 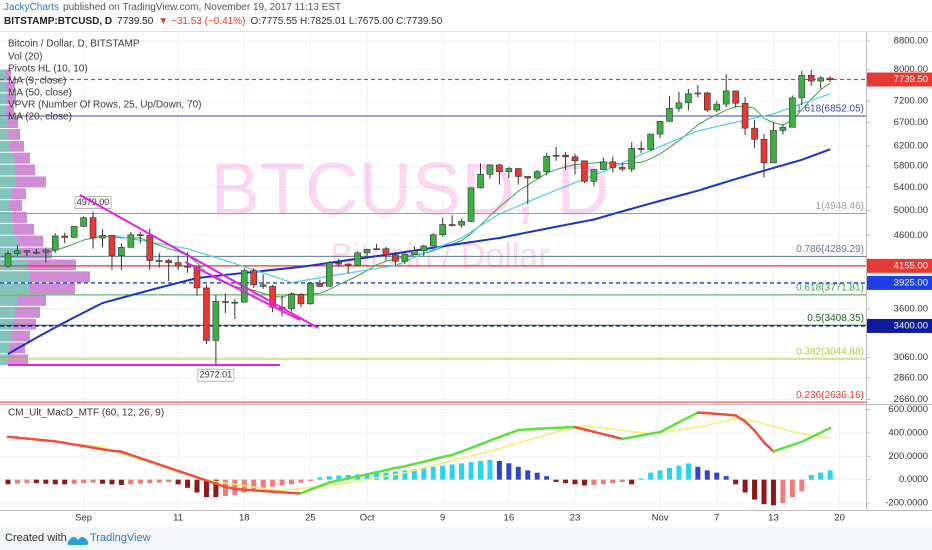 What do you see at coordinates (31, 7) in the screenshot?
I see `author: JackyCharts` at bounding box center [31, 7].